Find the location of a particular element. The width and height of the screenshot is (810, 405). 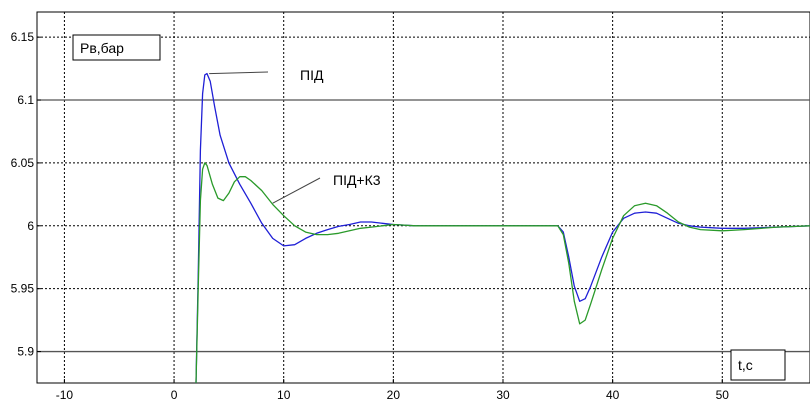

ylabel-box: Рв,бар is located at coordinates (116, 47).